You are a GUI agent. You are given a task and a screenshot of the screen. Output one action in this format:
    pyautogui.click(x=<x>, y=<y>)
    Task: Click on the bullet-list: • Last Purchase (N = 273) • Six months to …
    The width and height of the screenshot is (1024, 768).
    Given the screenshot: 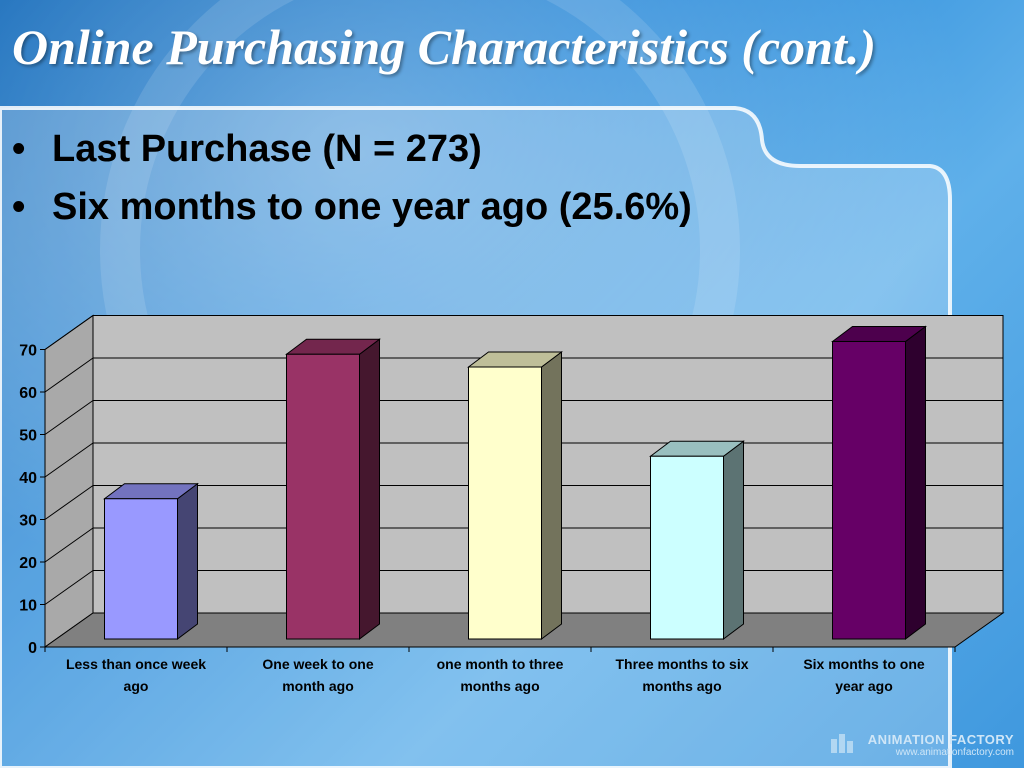 What is the action you would take?
    pyautogui.click(x=351, y=184)
    